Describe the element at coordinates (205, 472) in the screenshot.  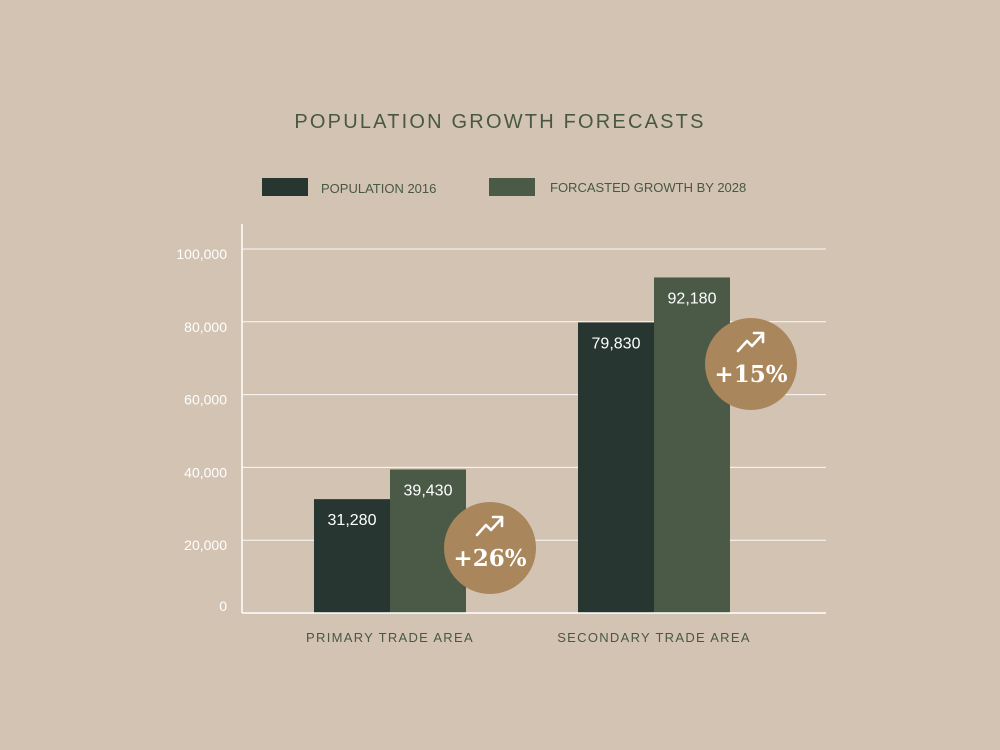
I see `y-tick-label: 40,000` at that location.